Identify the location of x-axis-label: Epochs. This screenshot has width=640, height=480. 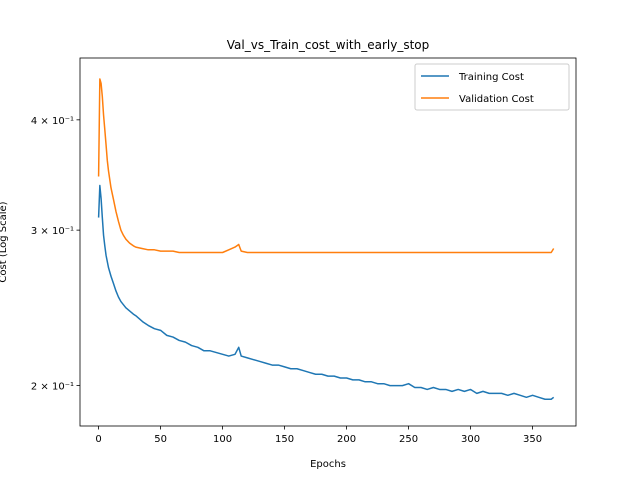
(328, 464).